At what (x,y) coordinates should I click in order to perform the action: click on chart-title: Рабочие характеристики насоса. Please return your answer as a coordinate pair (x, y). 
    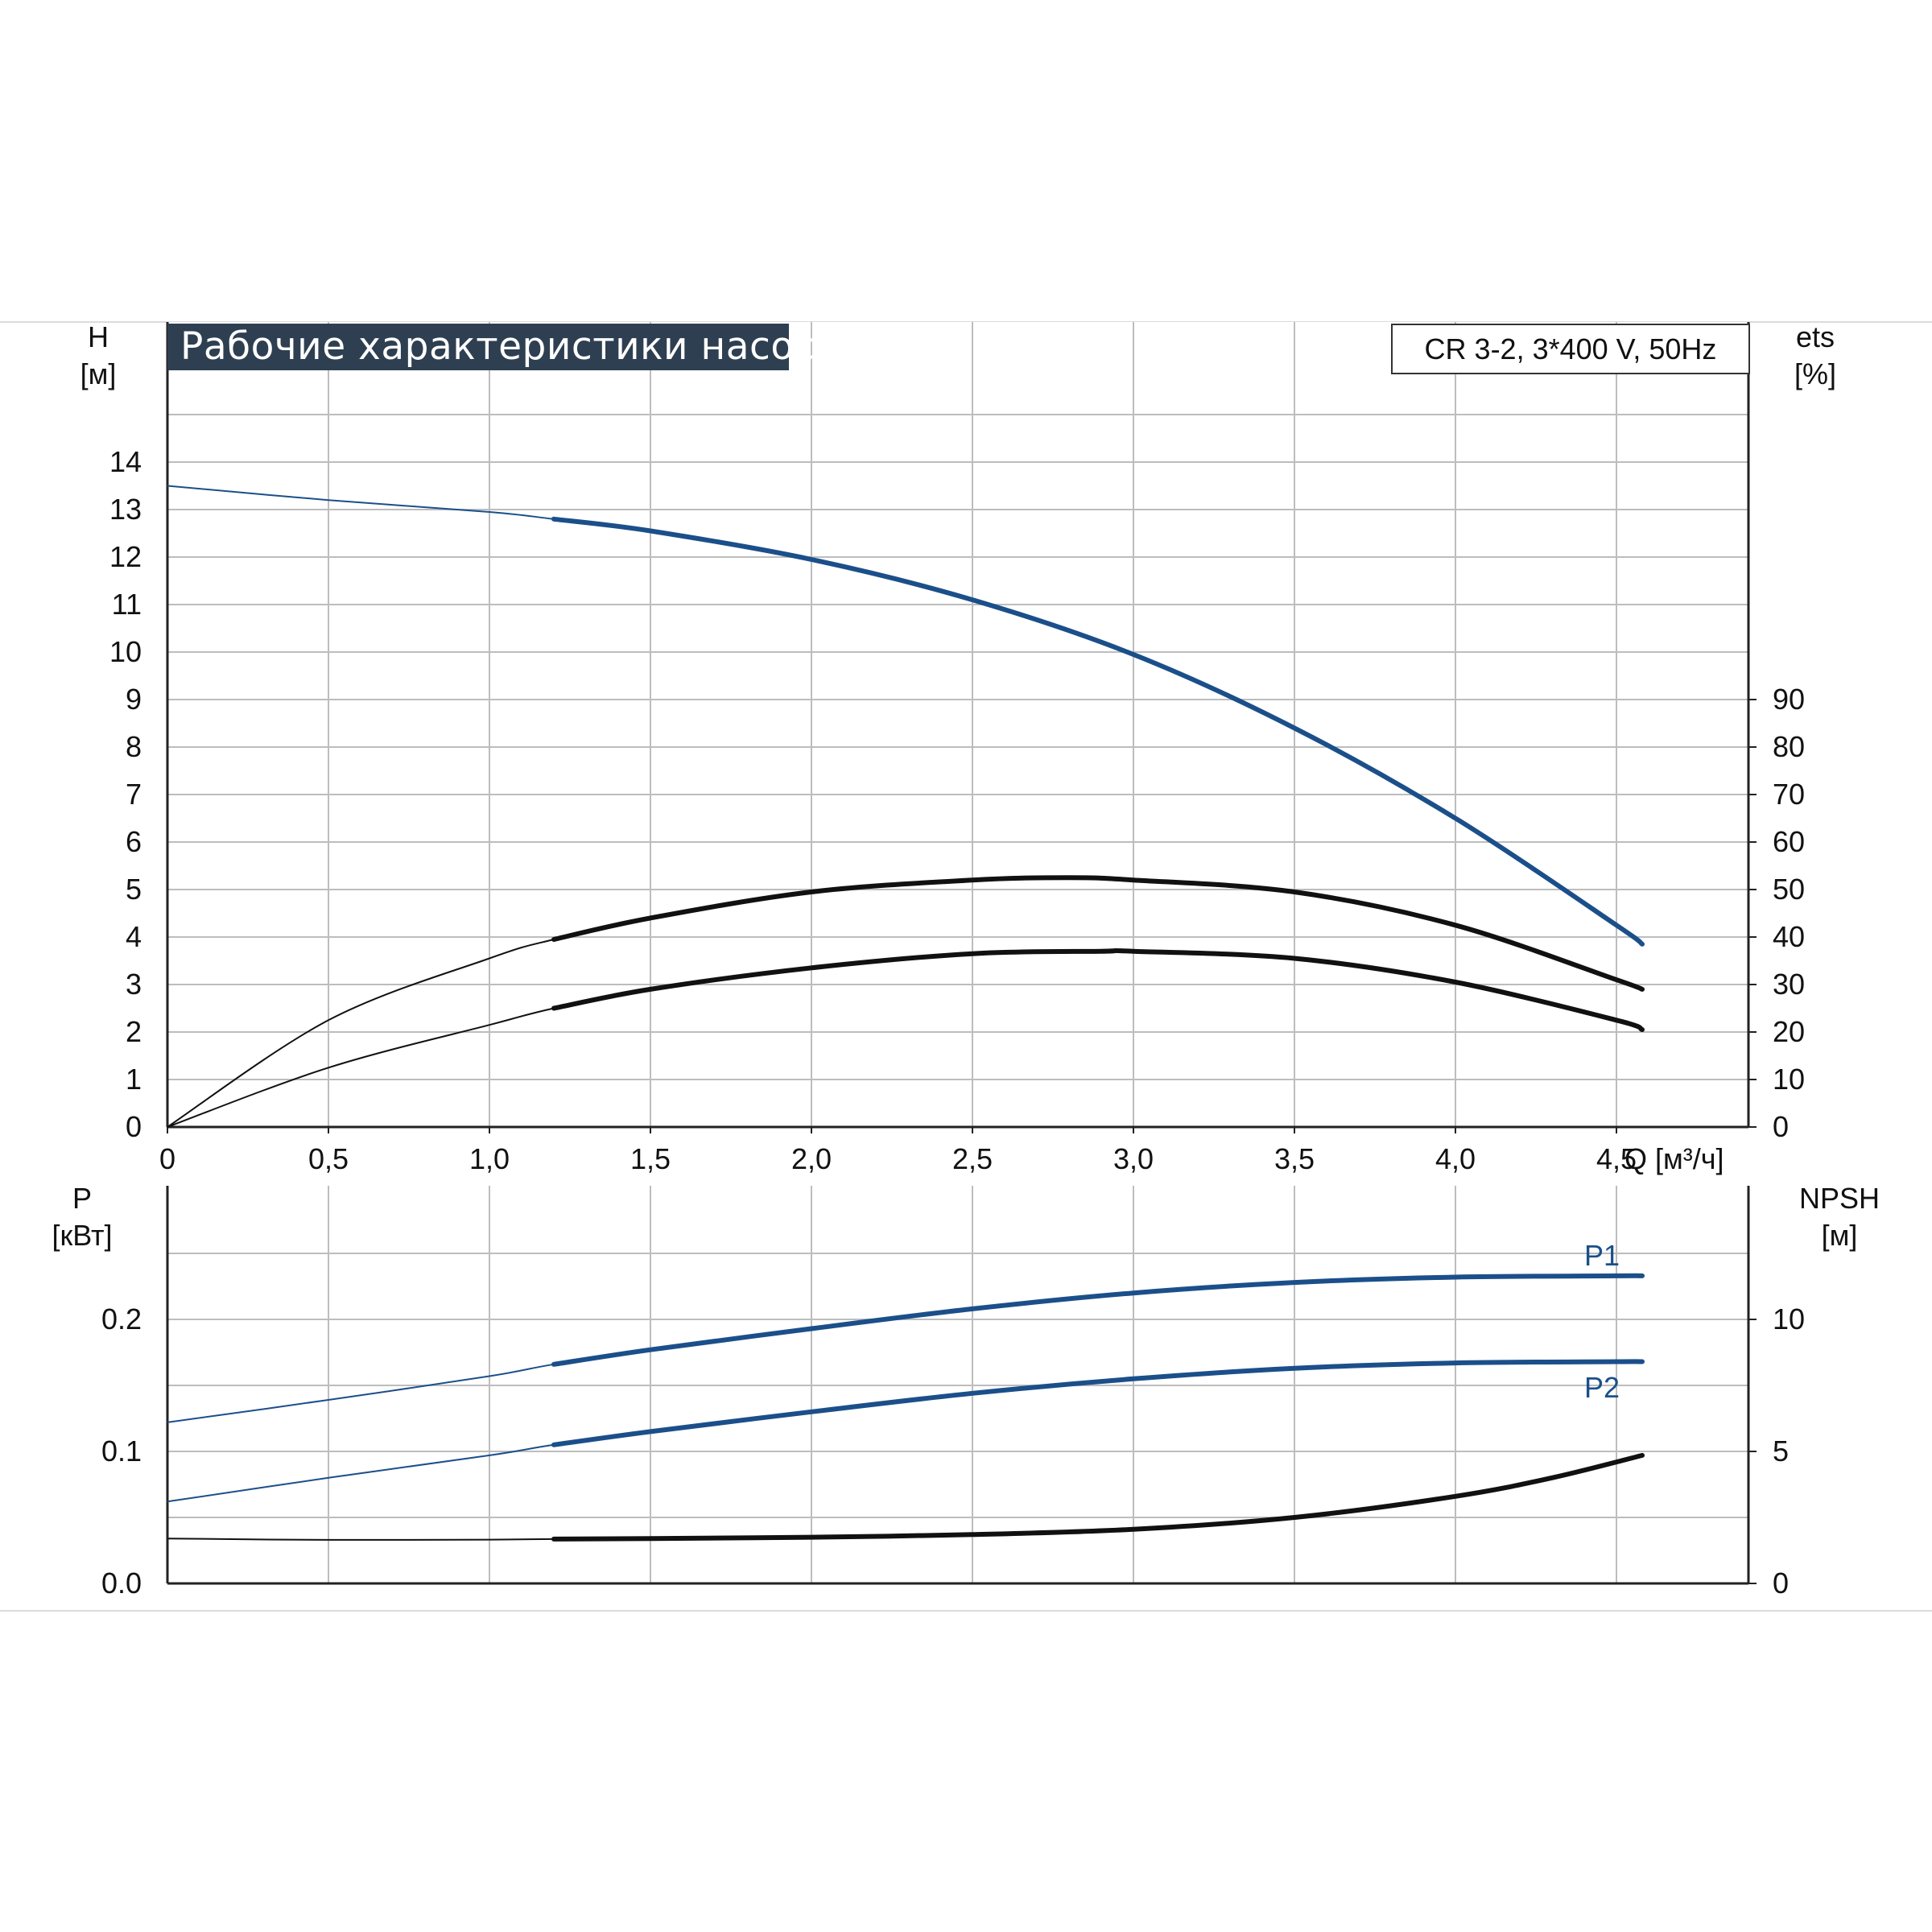
    Looking at the image, I should click on (503, 347).